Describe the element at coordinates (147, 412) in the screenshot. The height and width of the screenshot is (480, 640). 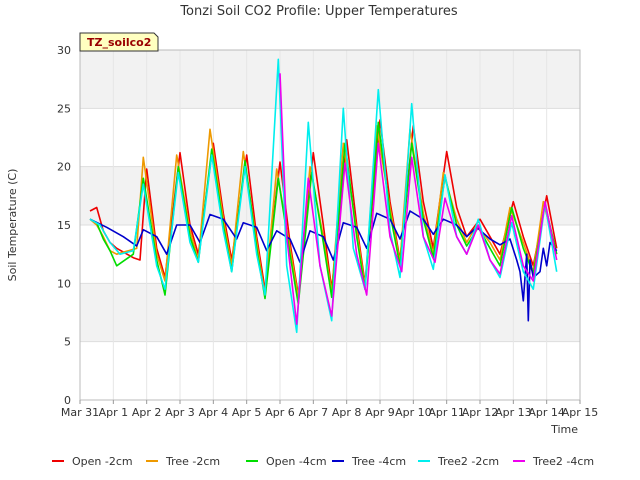
I see `x-tick-label: Apr 2` at that location.